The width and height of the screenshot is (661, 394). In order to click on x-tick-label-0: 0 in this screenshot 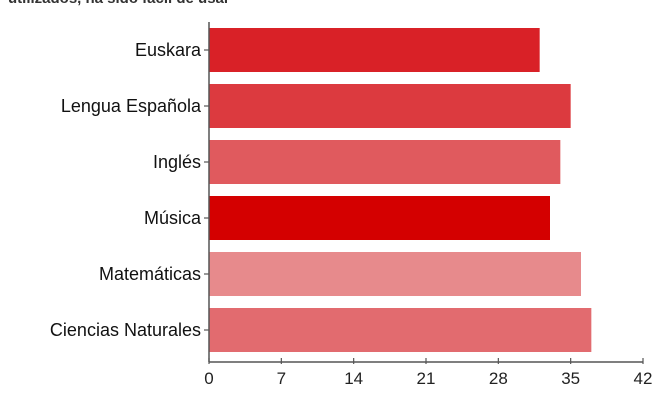, I will do `click(208, 378)`.